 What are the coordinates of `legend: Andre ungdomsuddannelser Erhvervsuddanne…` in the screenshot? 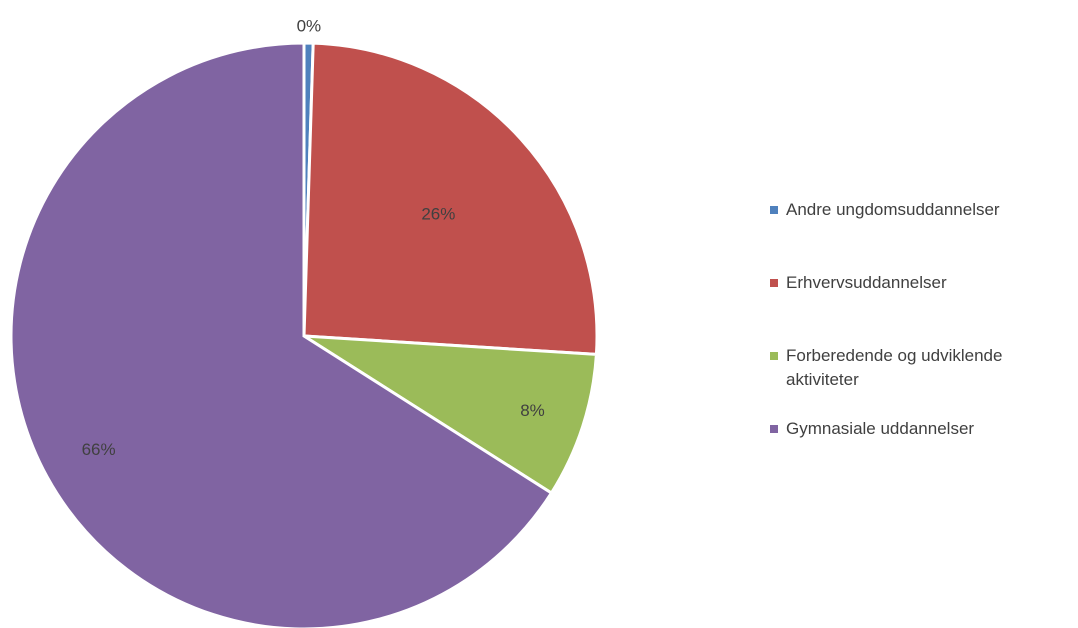 It's located at (920, 319).